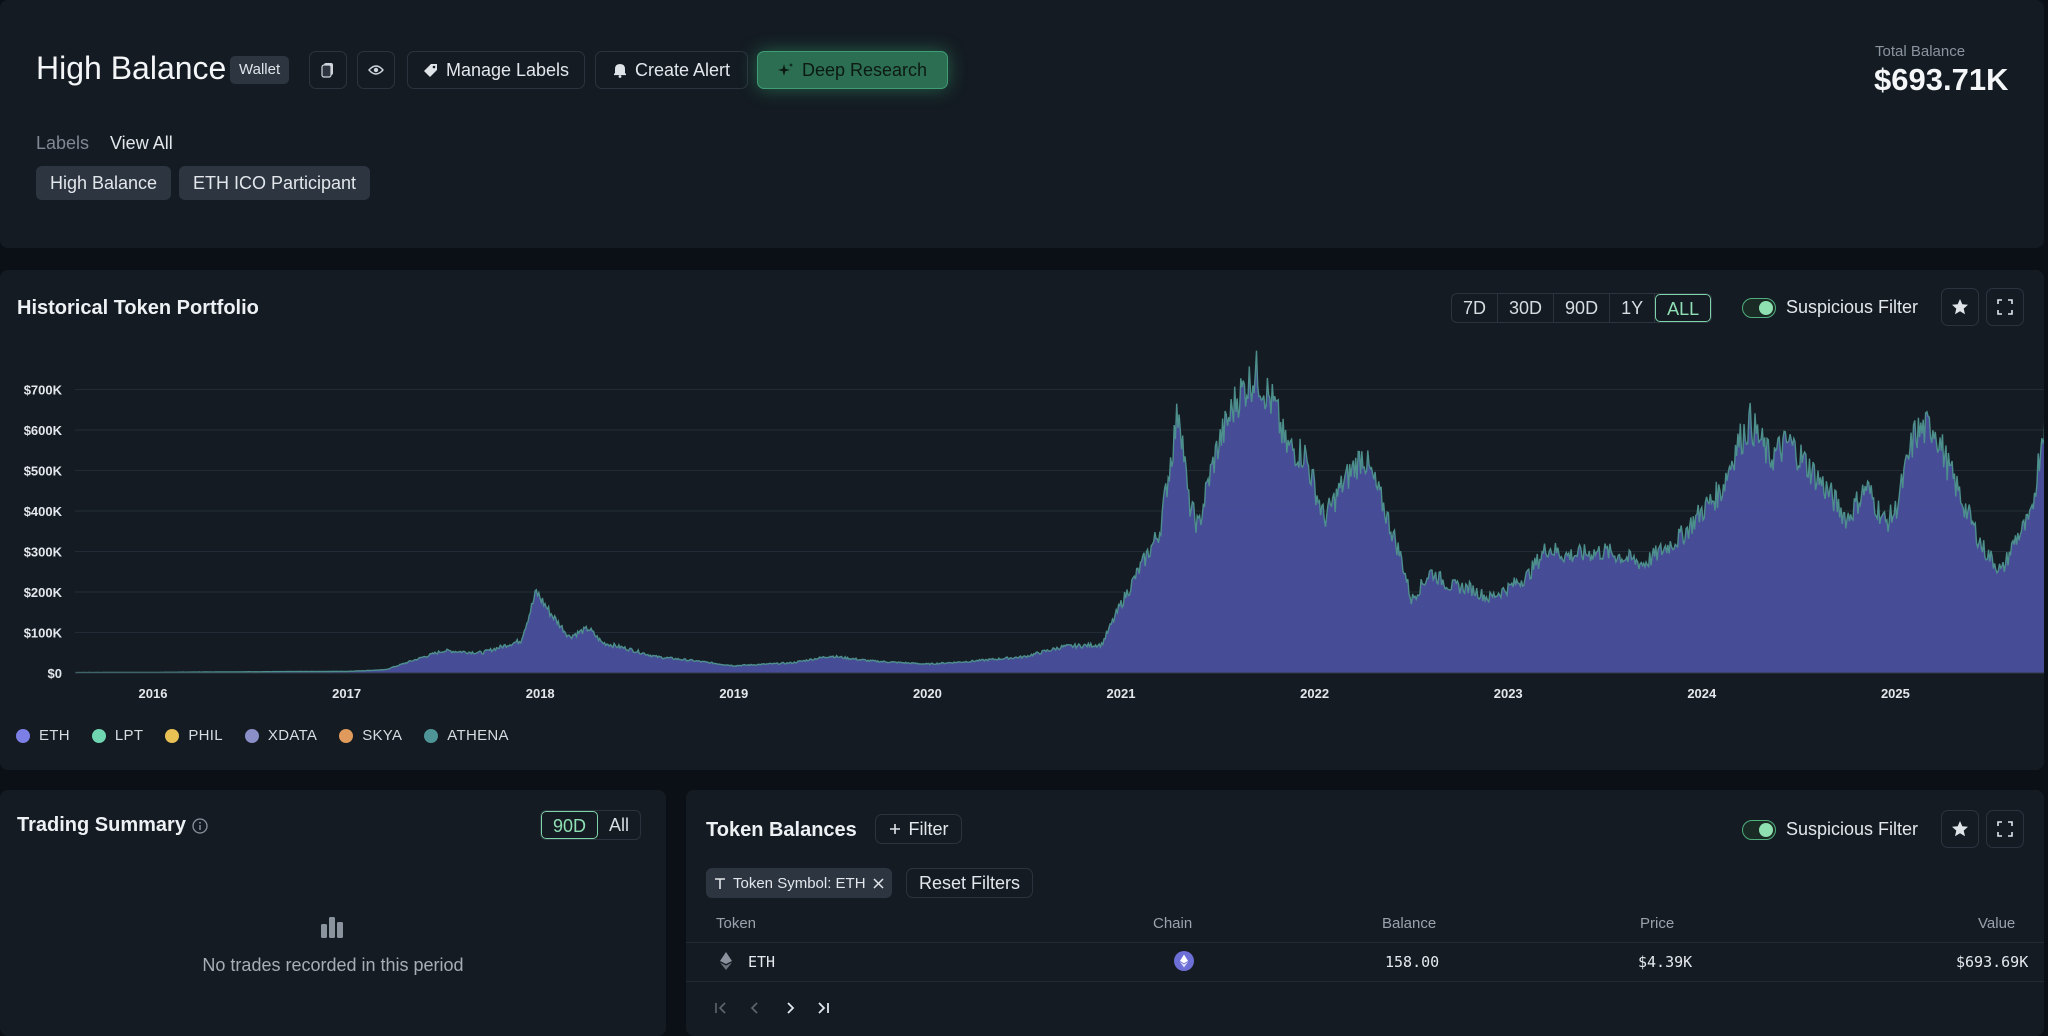  What do you see at coordinates (1409, 923) in the screenshot?
I see `column-header-balance: Balance` at bounding box center [1409, 923].